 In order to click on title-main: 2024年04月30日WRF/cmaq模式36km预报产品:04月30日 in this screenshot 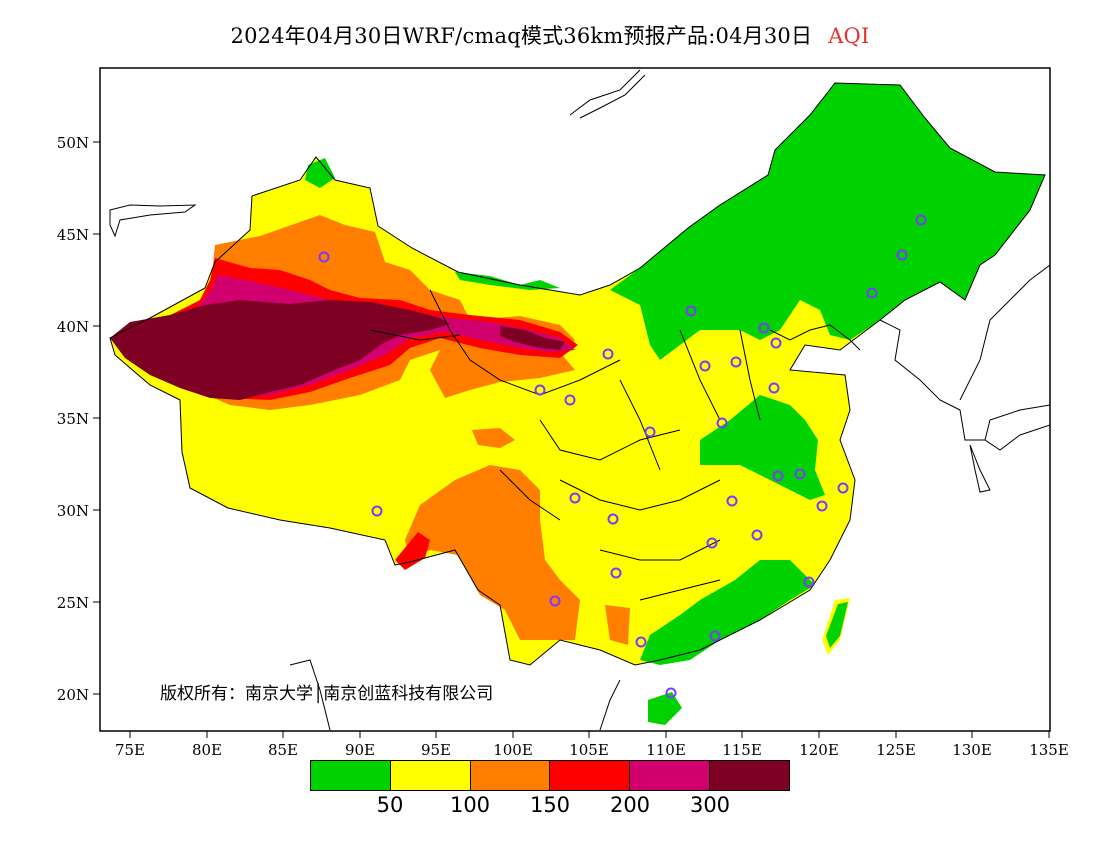, I will do `click(521, 36)`.